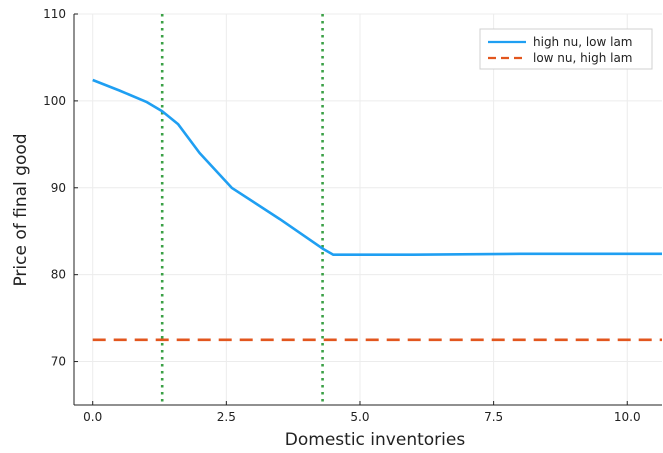  What do you see at coordinates (54, 101) in the screenshot?
I see `y-tick-label: 100` at bounding box center [54, 101].